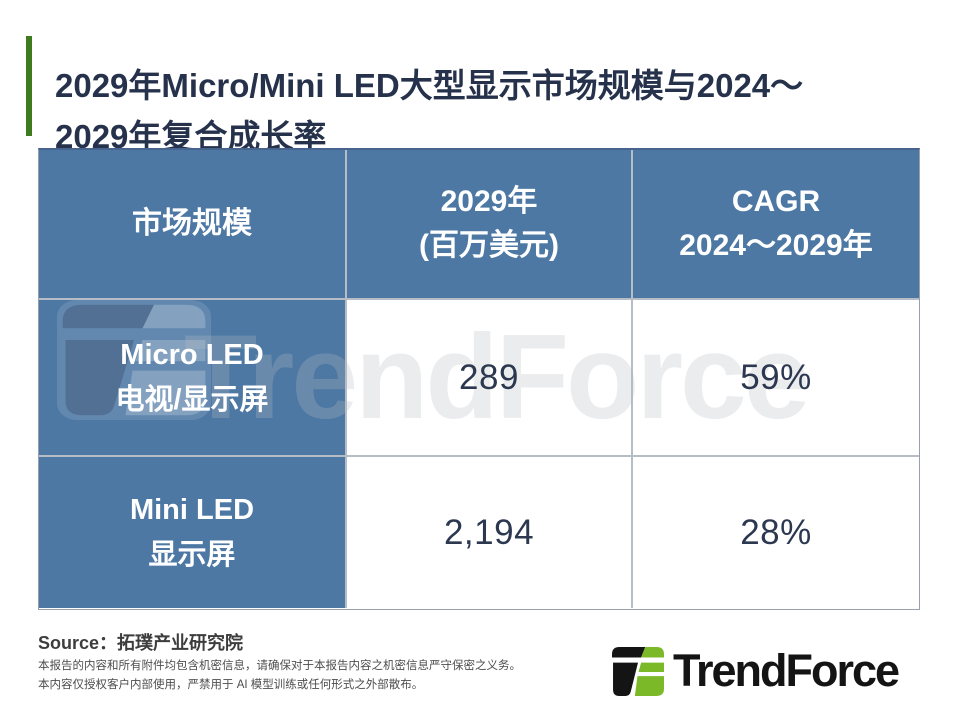 The image size is (960, 720). What do you see at coordinates (192, 354) in the screenshot?
I see `row-micro-led-line1: Micro LED` at bounding box center [192, 354].